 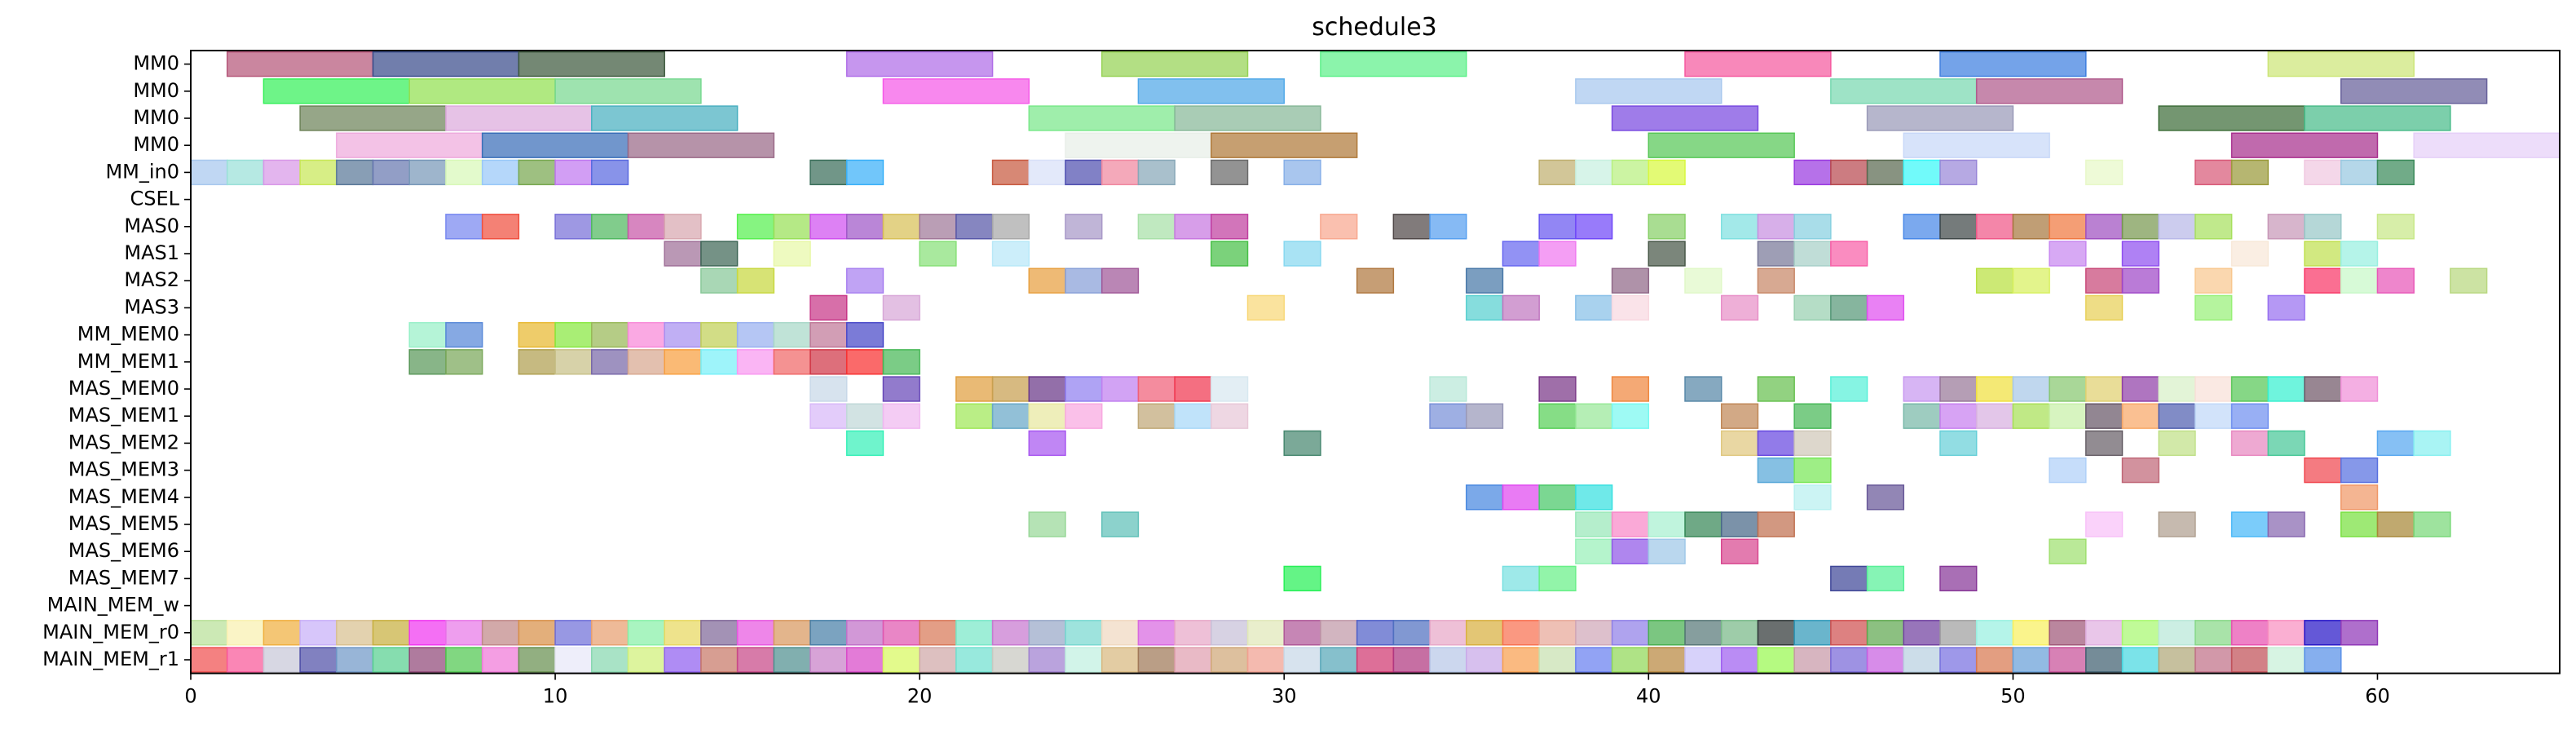 I want to click on row-label: MAS_MEM5, so click(x=123, y=523).